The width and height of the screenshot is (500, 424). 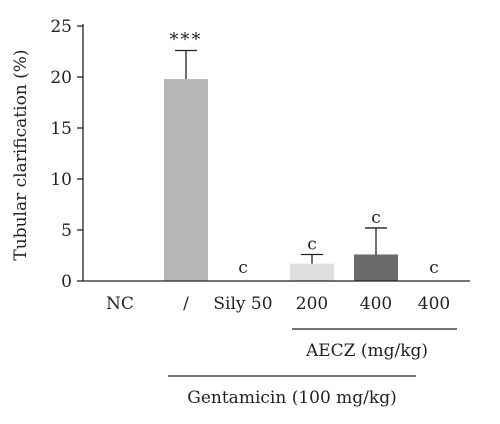 I want to click on x-tick-label: /, so click(x=186, y=304).